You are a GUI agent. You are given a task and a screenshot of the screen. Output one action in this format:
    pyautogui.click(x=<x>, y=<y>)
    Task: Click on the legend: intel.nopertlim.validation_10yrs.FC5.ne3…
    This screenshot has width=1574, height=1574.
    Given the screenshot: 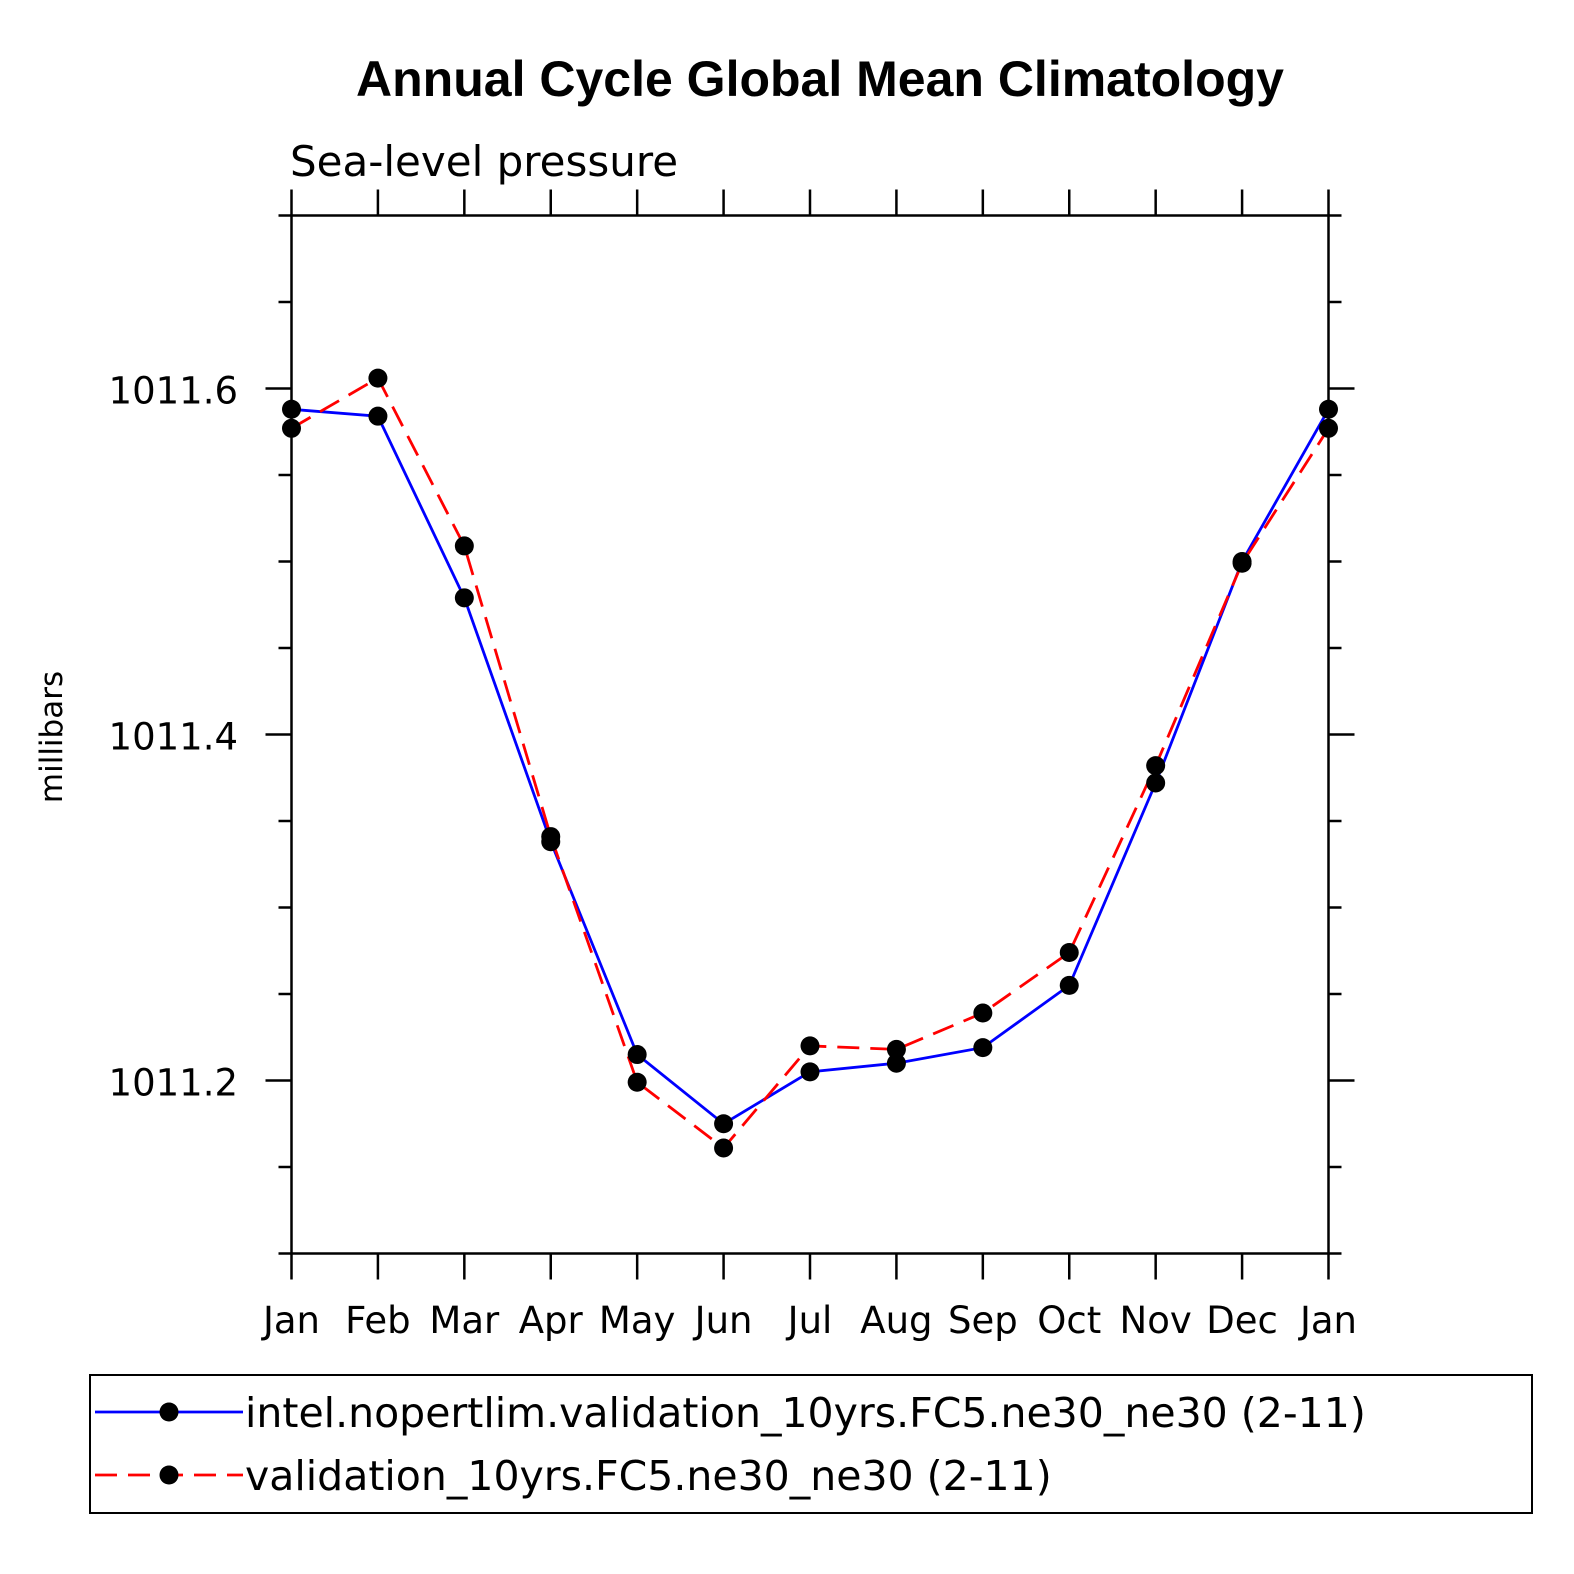 What is the action you would take?
    pyautogui.click(x=811, y=1444)
    